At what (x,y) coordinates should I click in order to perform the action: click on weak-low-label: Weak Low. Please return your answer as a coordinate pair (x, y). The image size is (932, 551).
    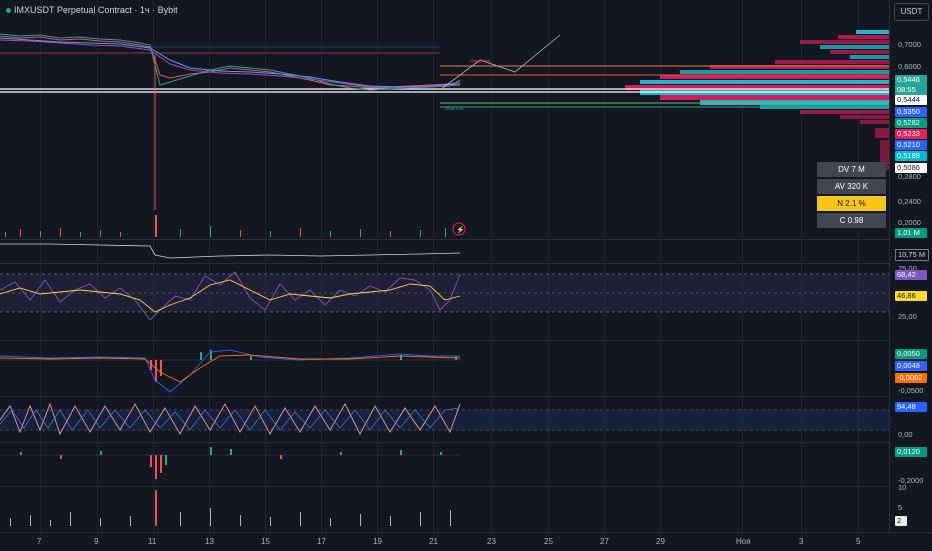
    Looking at the image, I should click on (454, 108).